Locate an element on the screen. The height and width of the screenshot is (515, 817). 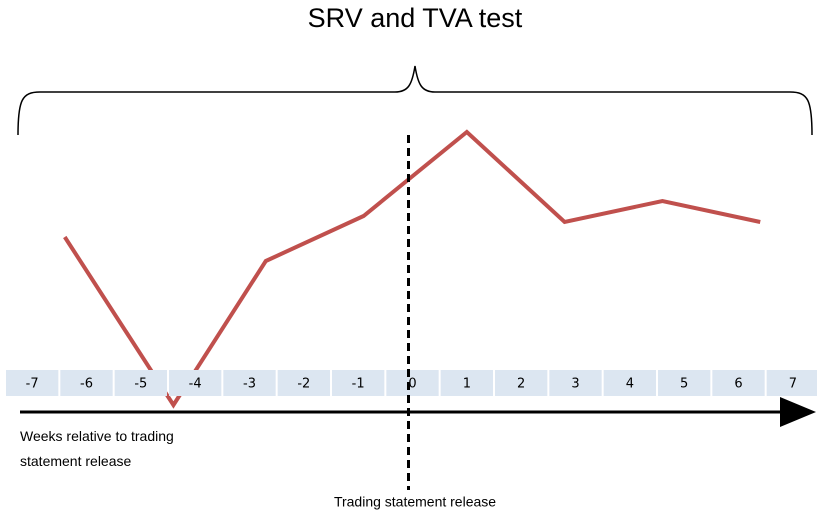
x-tick-label: -6 is located at coordinates (86, 384).